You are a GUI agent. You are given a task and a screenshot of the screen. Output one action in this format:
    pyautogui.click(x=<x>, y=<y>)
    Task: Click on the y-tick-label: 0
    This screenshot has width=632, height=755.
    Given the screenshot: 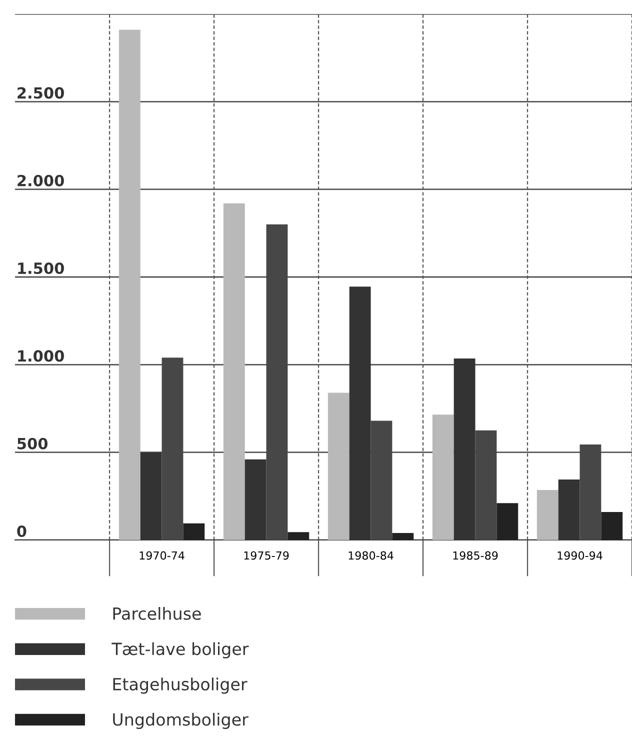 What is the action you would take?
    pyautogui.click(x=21, y=531)
    